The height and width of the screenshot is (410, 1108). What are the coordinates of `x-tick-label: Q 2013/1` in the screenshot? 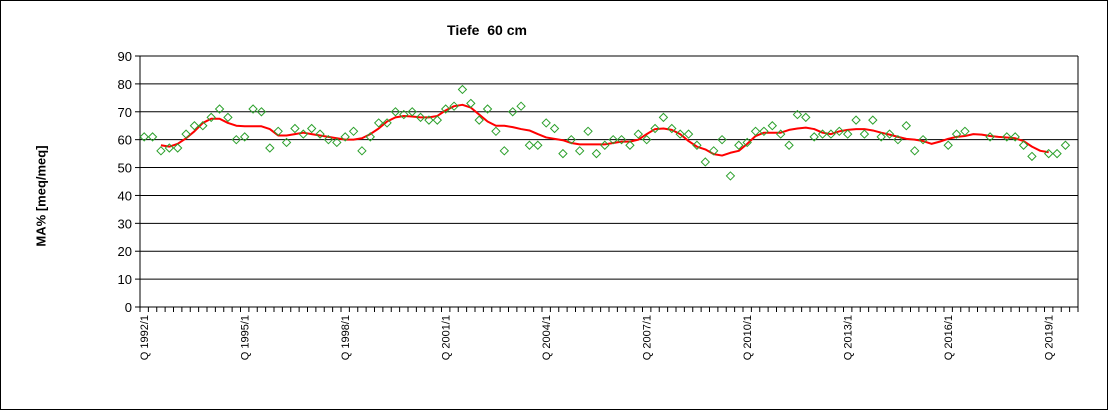 It's located at (849, 337).